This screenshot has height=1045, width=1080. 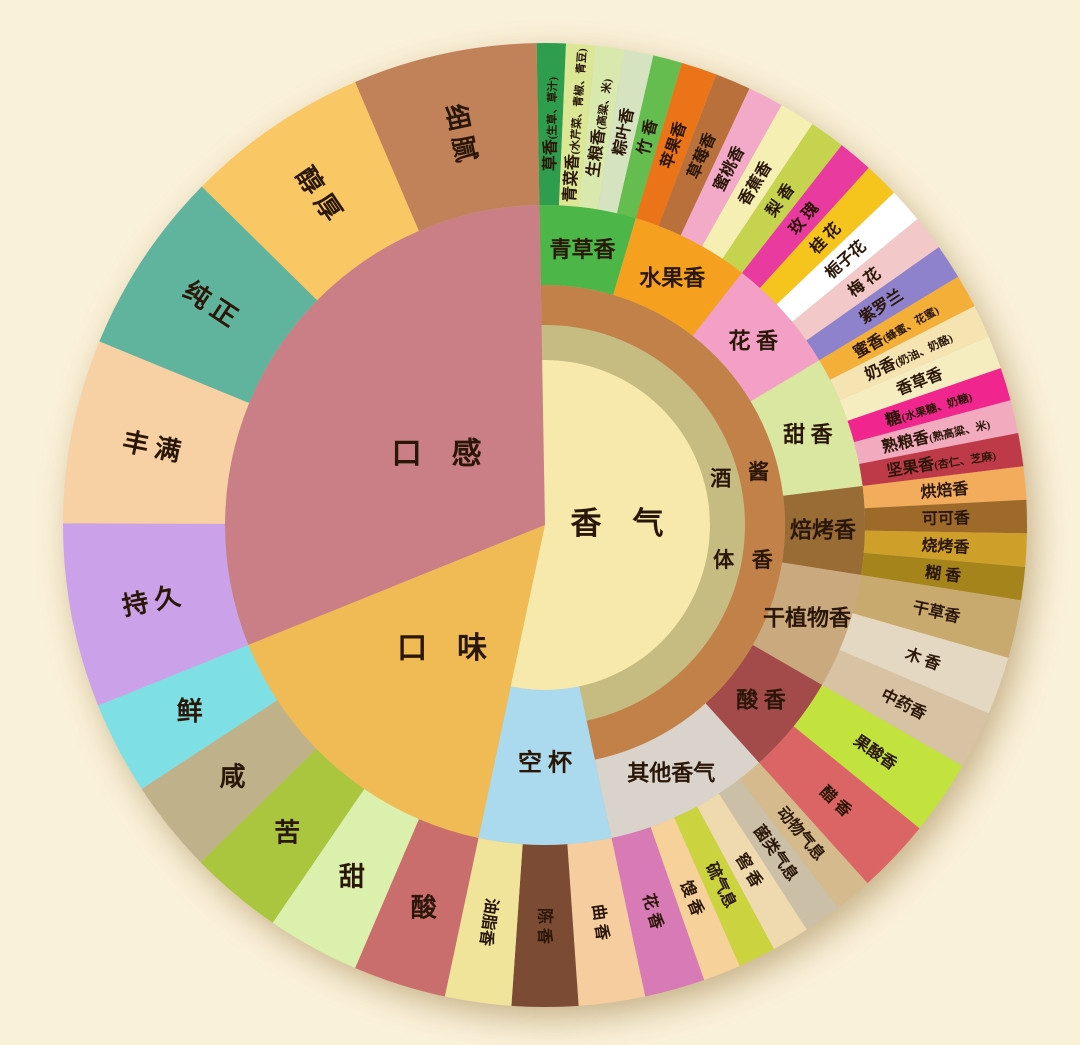 I want to click on ring-jiuti-char-1: 体, so click(x=724, y=560).